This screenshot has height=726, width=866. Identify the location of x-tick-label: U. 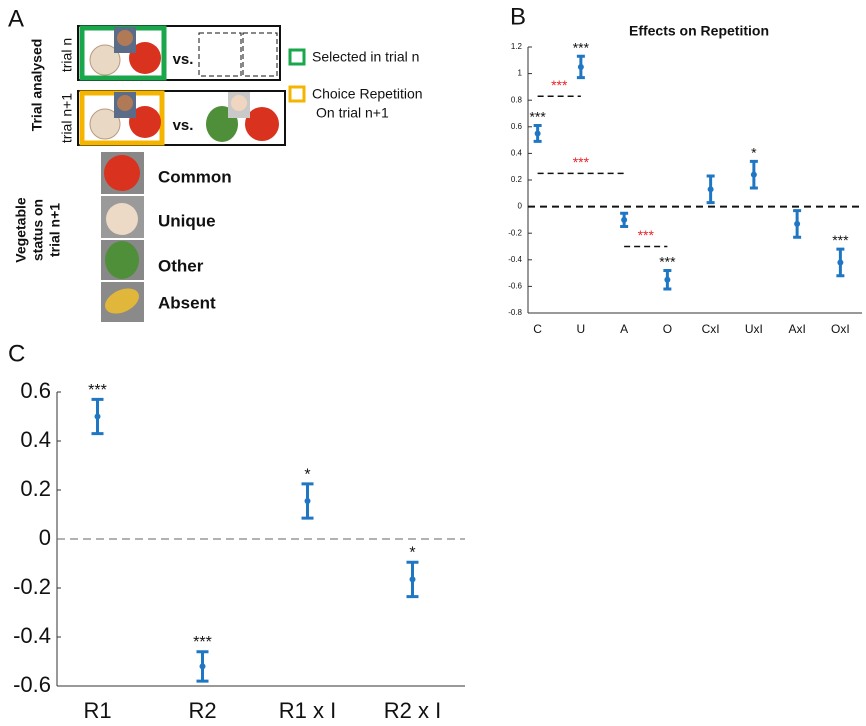
(581, 329).